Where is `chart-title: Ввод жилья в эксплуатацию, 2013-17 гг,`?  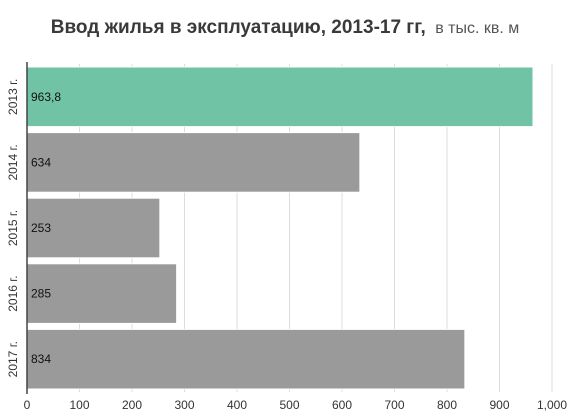
chart-title: Ввод жилья в эксплуатацию, 2013-17 гг, is located at coordinates (238, 27).